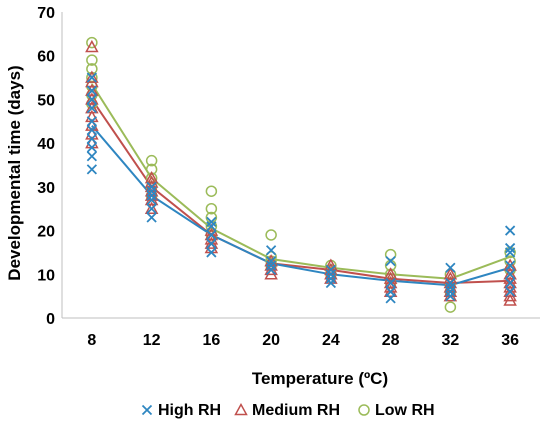  I want to click on y-tick-label: 30, so click(46, 188).